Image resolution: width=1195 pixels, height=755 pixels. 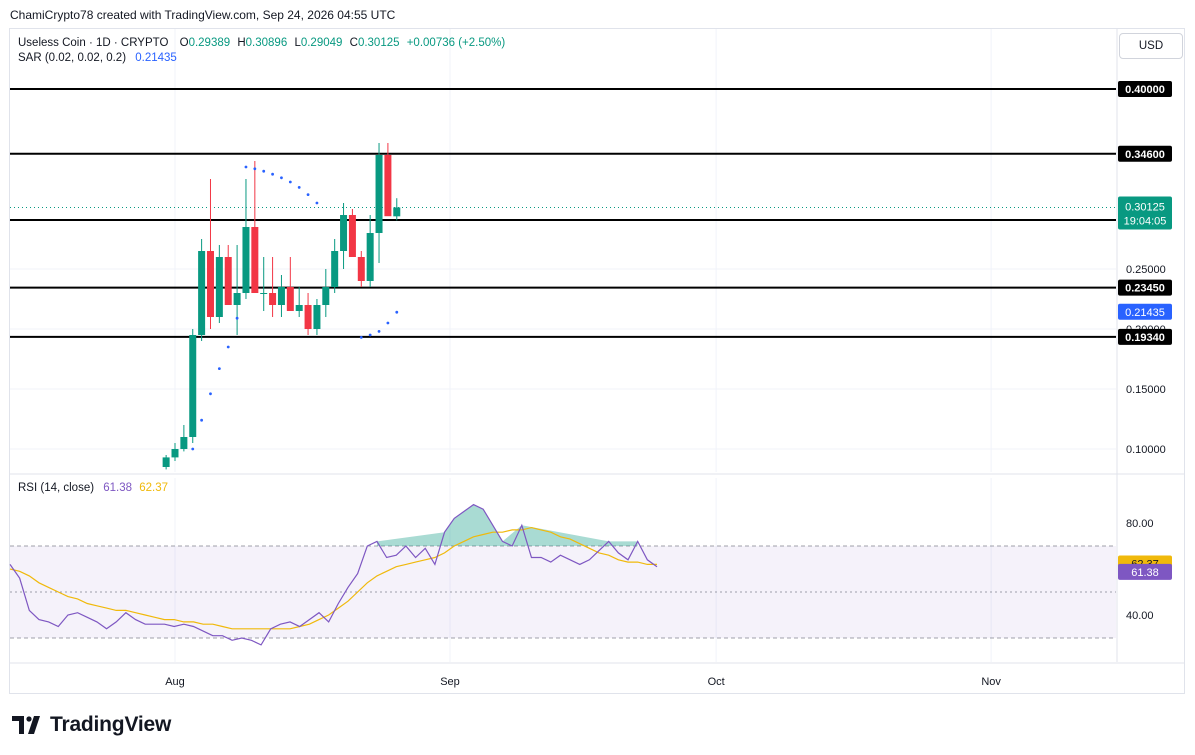 What do you see at coordinates (456, 43) in the screenshot?
I see `change-value: +0.00736 (+2.50%)` at bounding box center [456, 43].